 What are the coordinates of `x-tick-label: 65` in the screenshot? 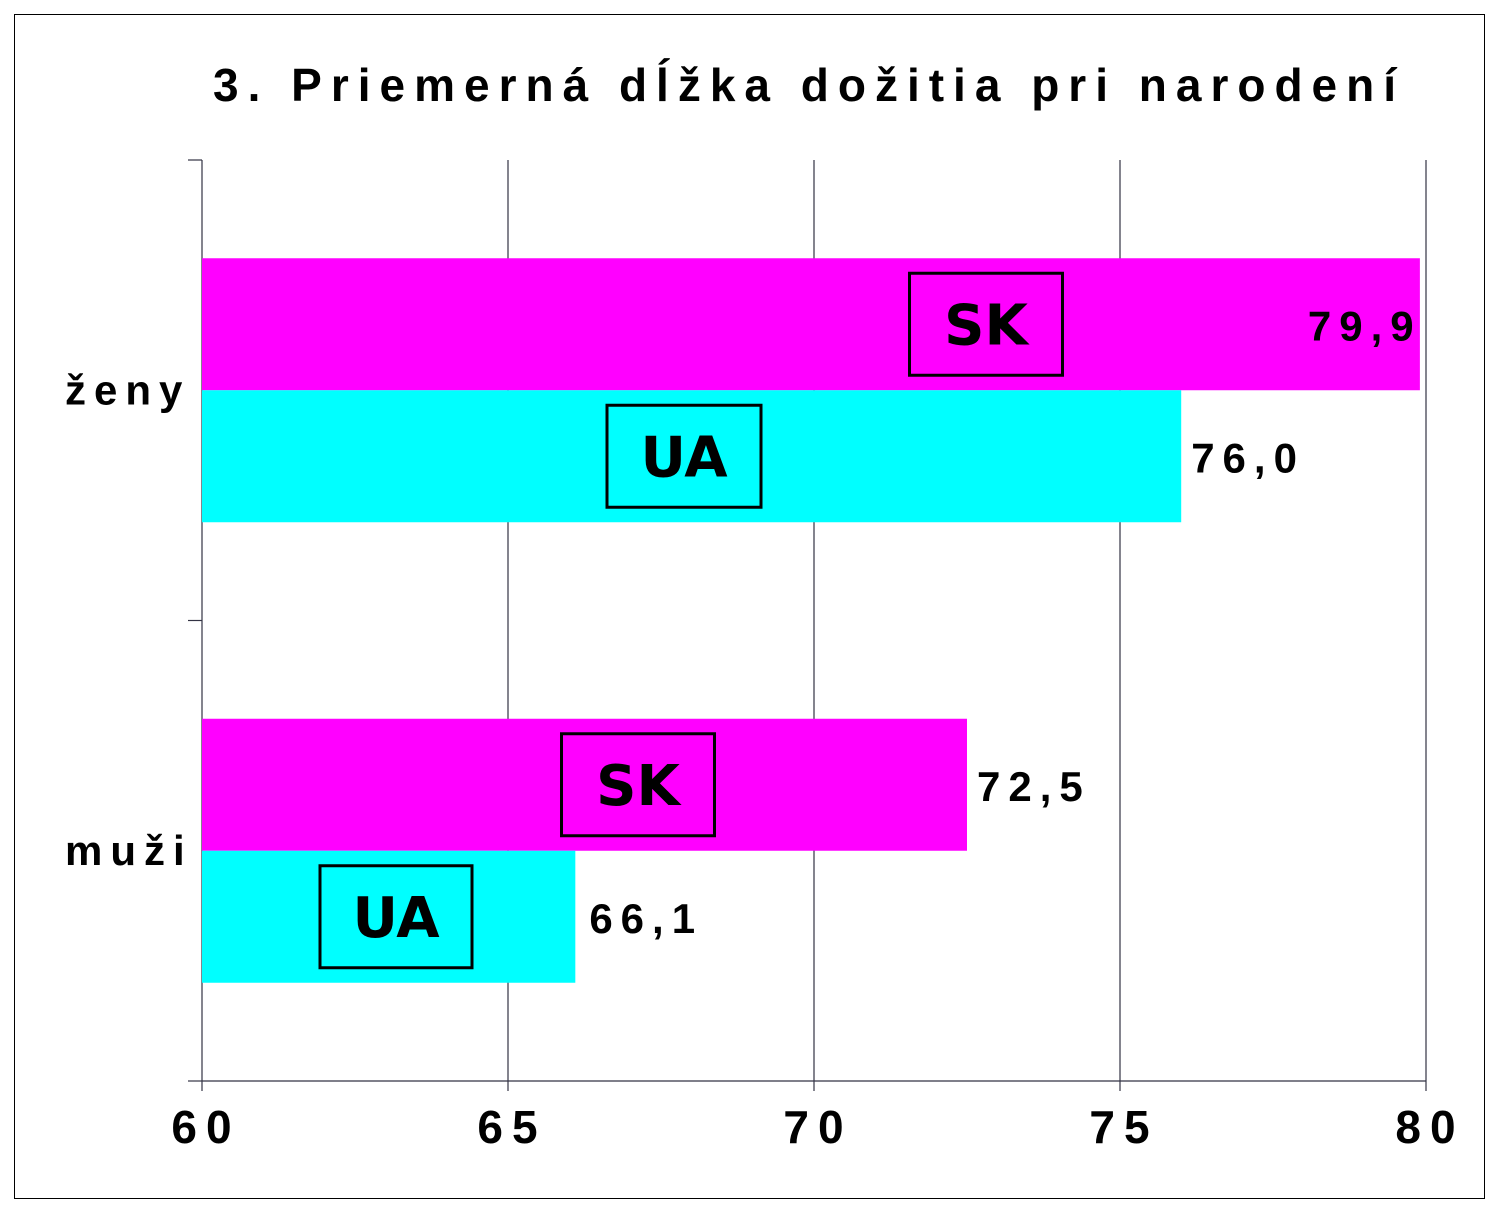 It's located at (511, 1127).